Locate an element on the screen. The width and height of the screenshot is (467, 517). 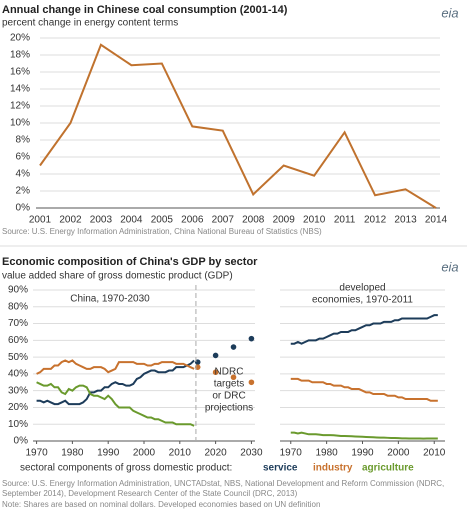
x-tick-label: 2001 is located at coordinates (40, 220).